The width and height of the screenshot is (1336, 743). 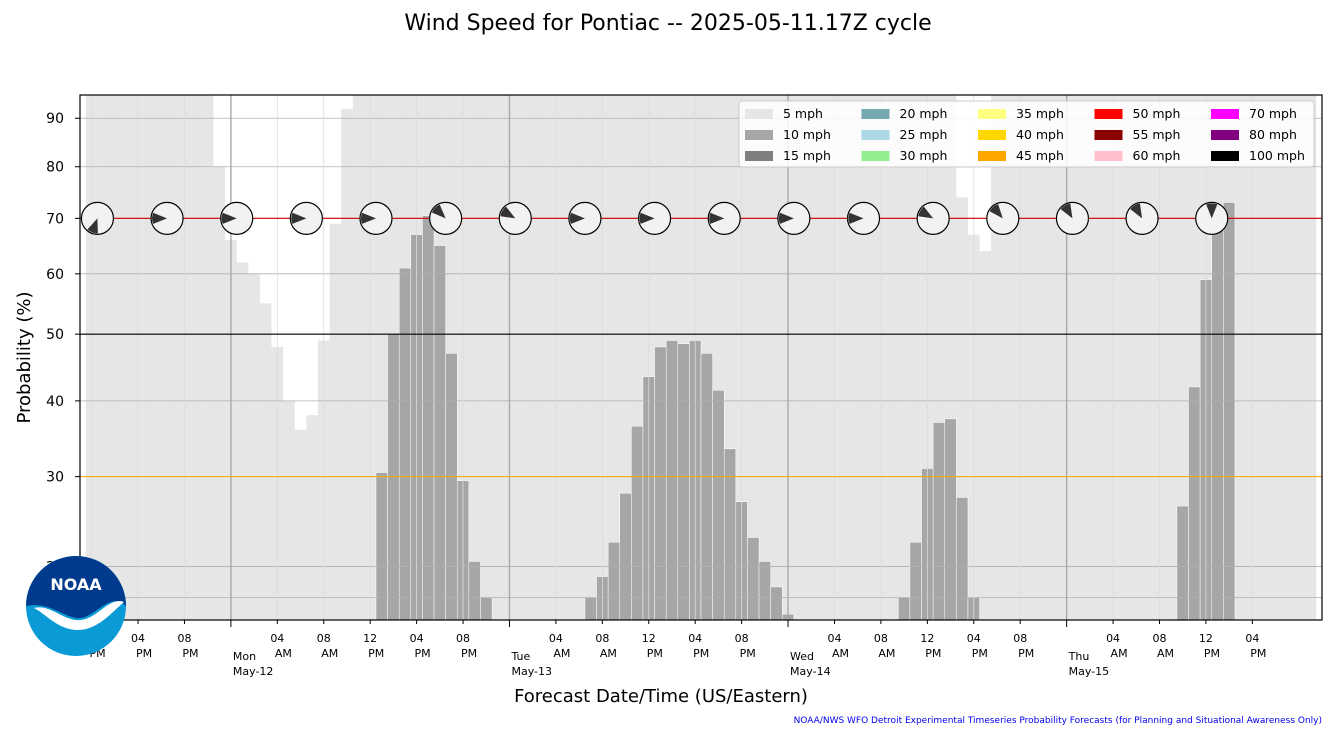 I want to click on noaa-logo: NOAA, so click(x=76, y=606).